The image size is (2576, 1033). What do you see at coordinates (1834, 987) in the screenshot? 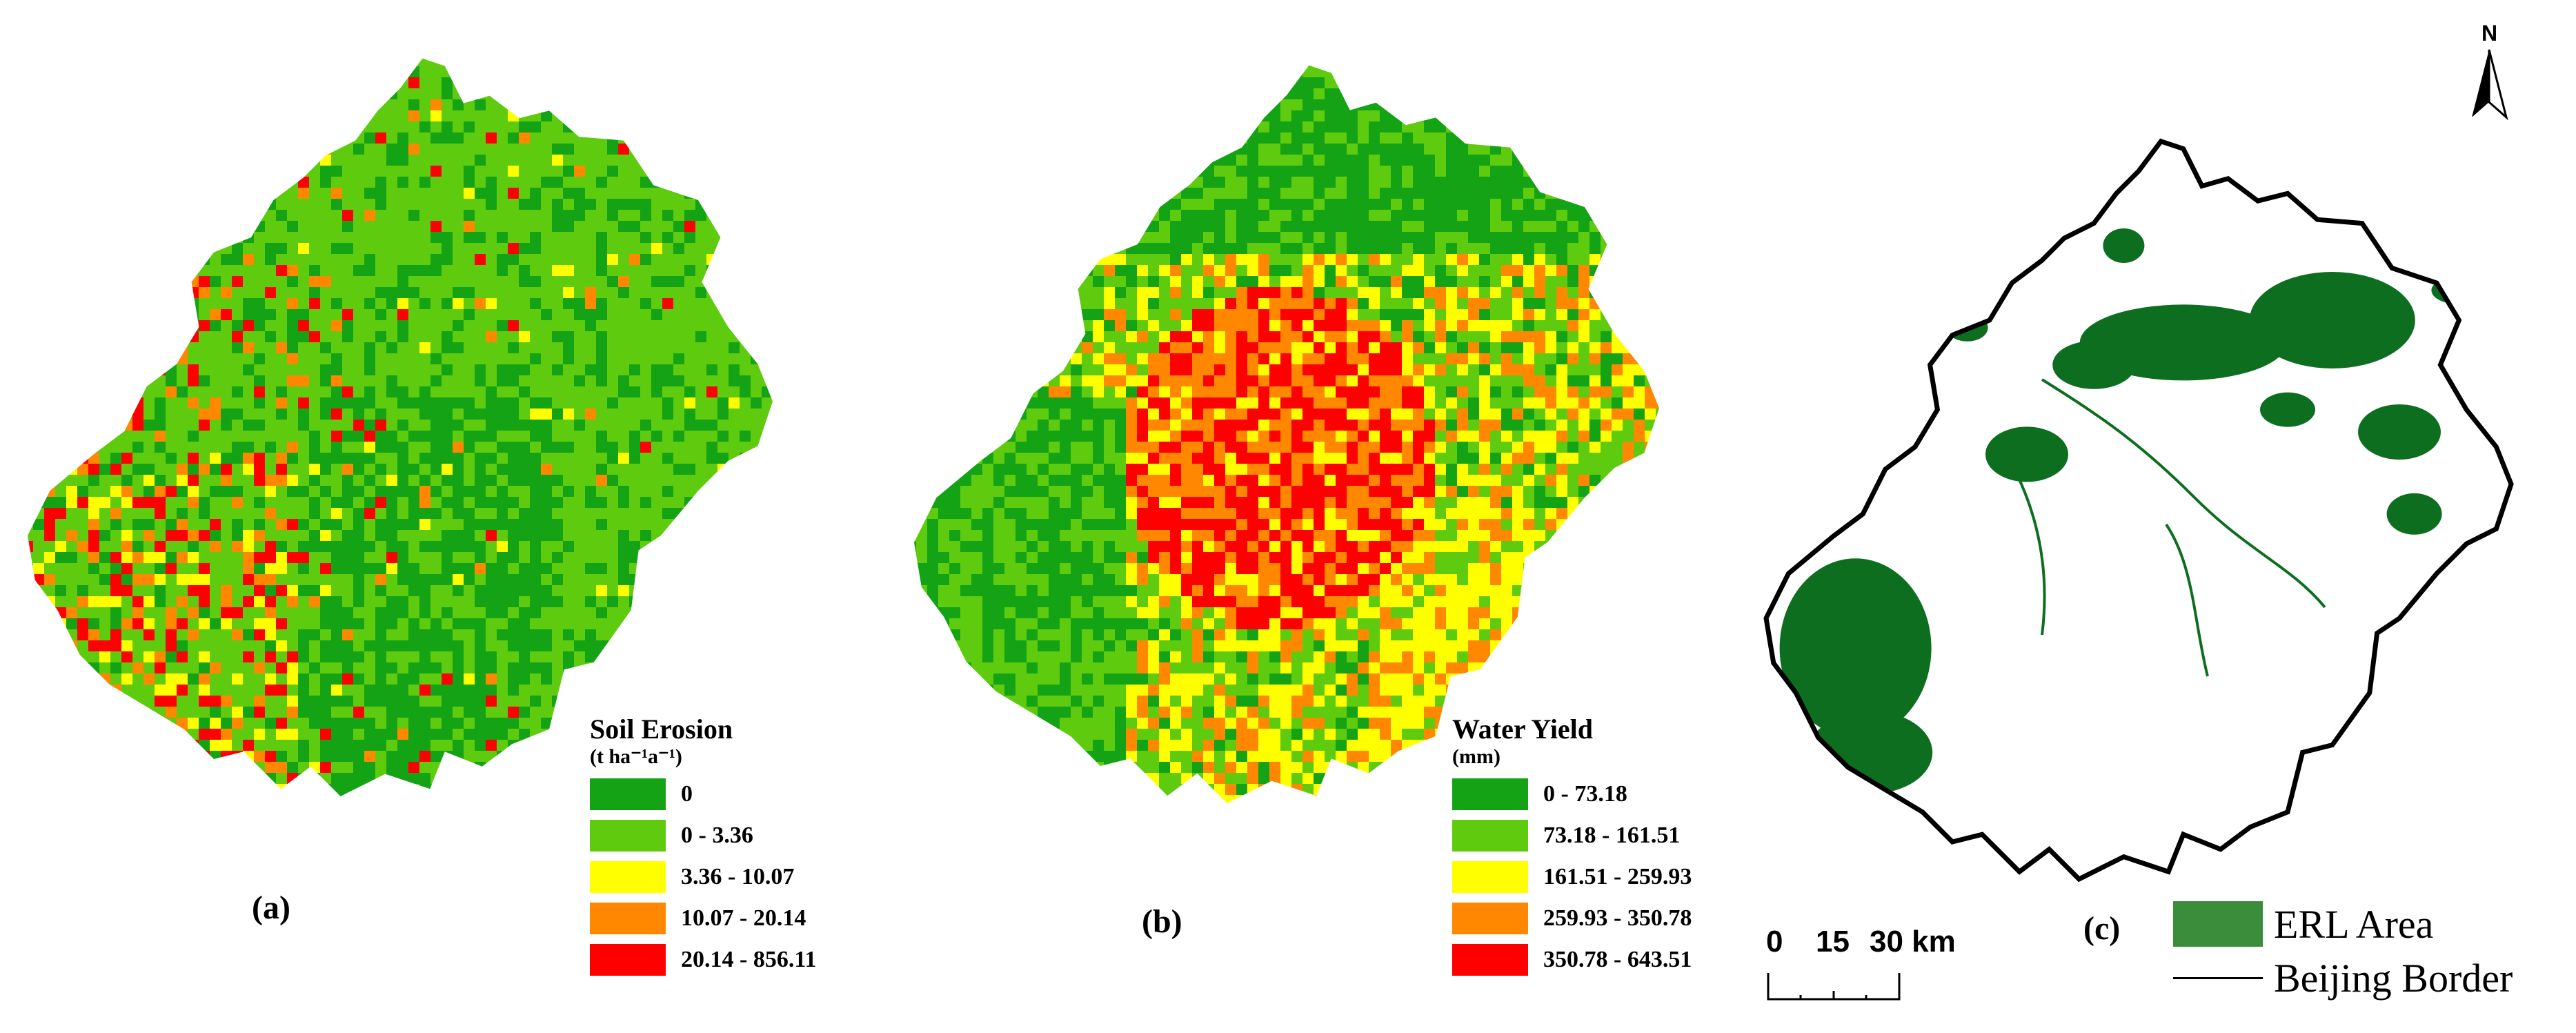
I see `scale-bar-line` at bounding box center [1834, 987].